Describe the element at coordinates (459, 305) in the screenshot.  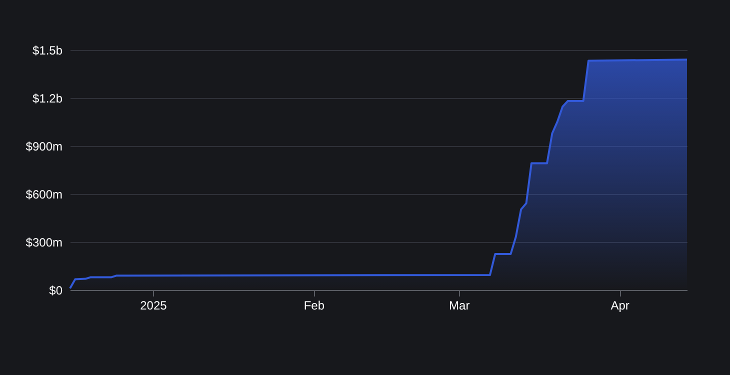
I see `x-tick-label: Mar` at that location.